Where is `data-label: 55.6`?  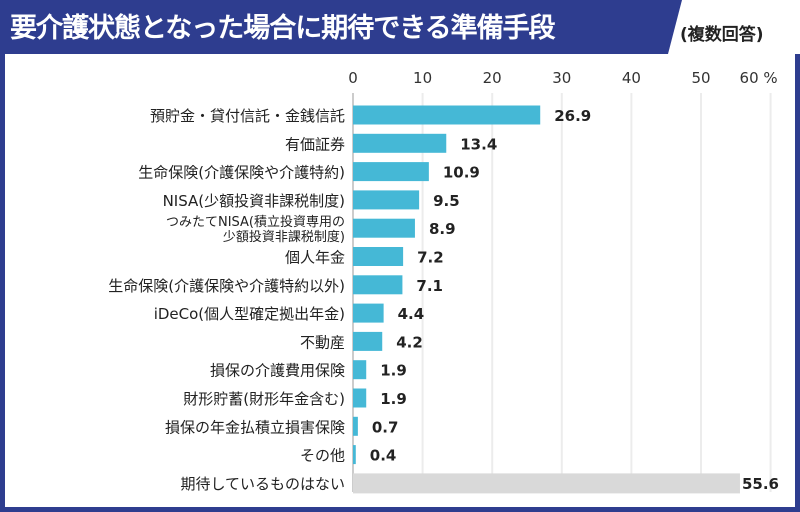 data-label: 55.6 is located at coordinates (760, 484).